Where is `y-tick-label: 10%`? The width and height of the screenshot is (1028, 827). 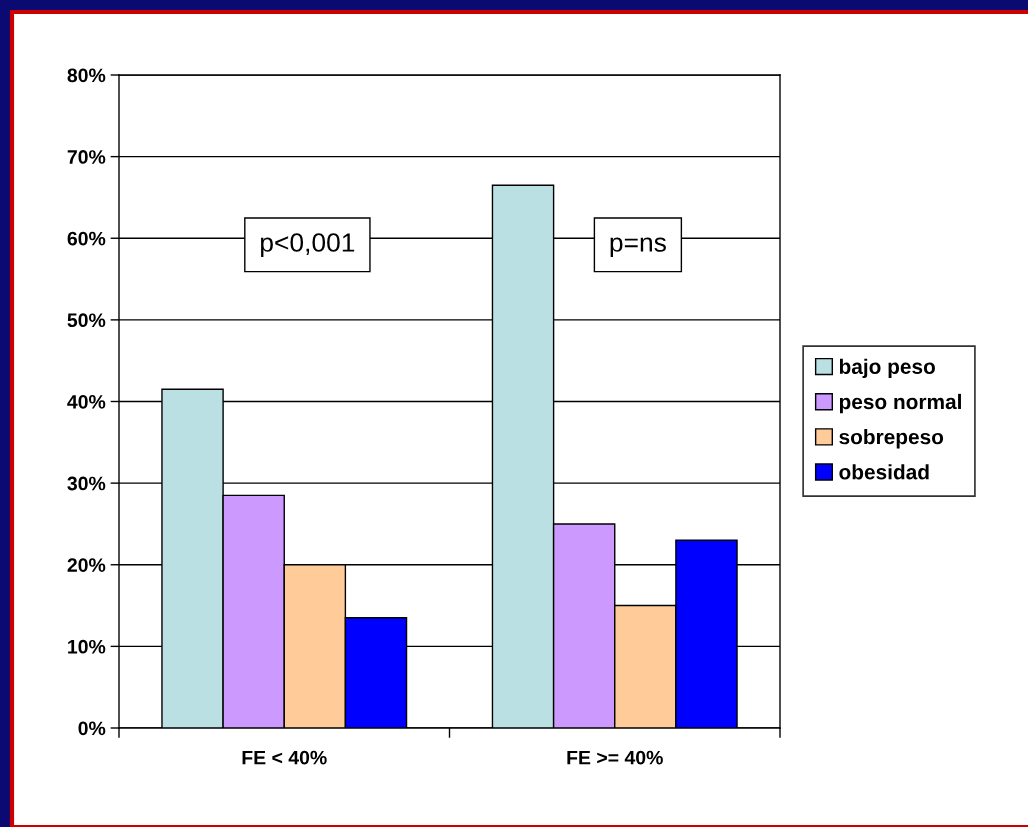
y-tick-label: 10% is located at coordinates (87, 646).